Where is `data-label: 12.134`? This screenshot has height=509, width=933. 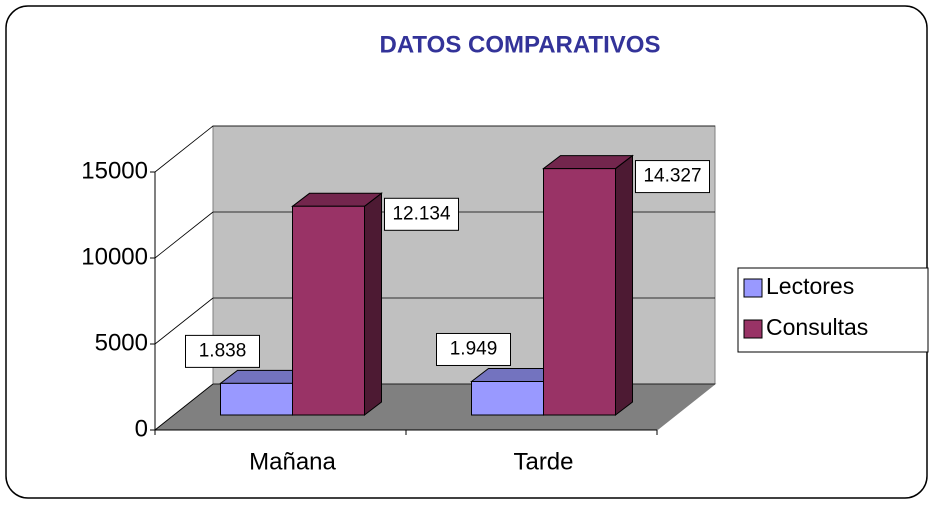
data-label: 12.134 is located at coordinates (421, 213).